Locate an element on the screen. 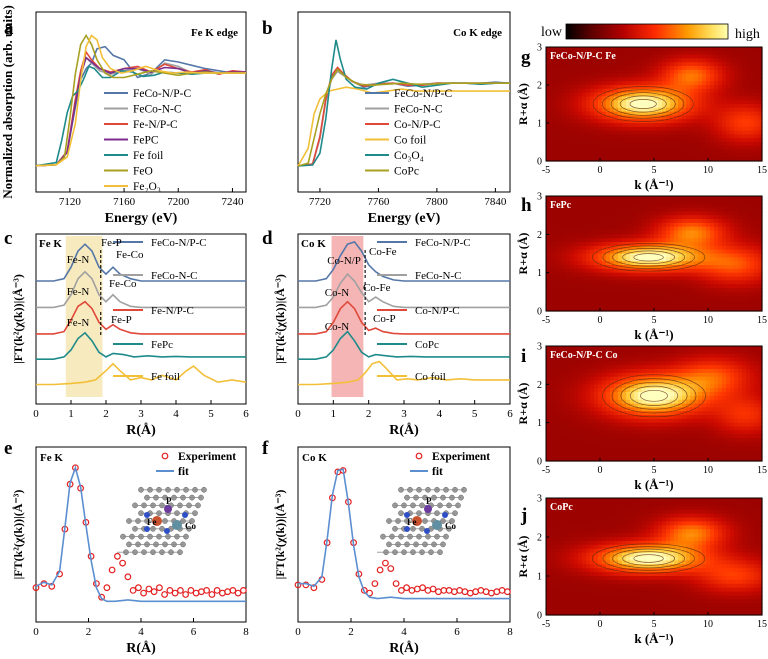 Image resolution: width=768 pixels, height=659 pixels. x-tick-label: 0 is located at coordinates (298, 632).